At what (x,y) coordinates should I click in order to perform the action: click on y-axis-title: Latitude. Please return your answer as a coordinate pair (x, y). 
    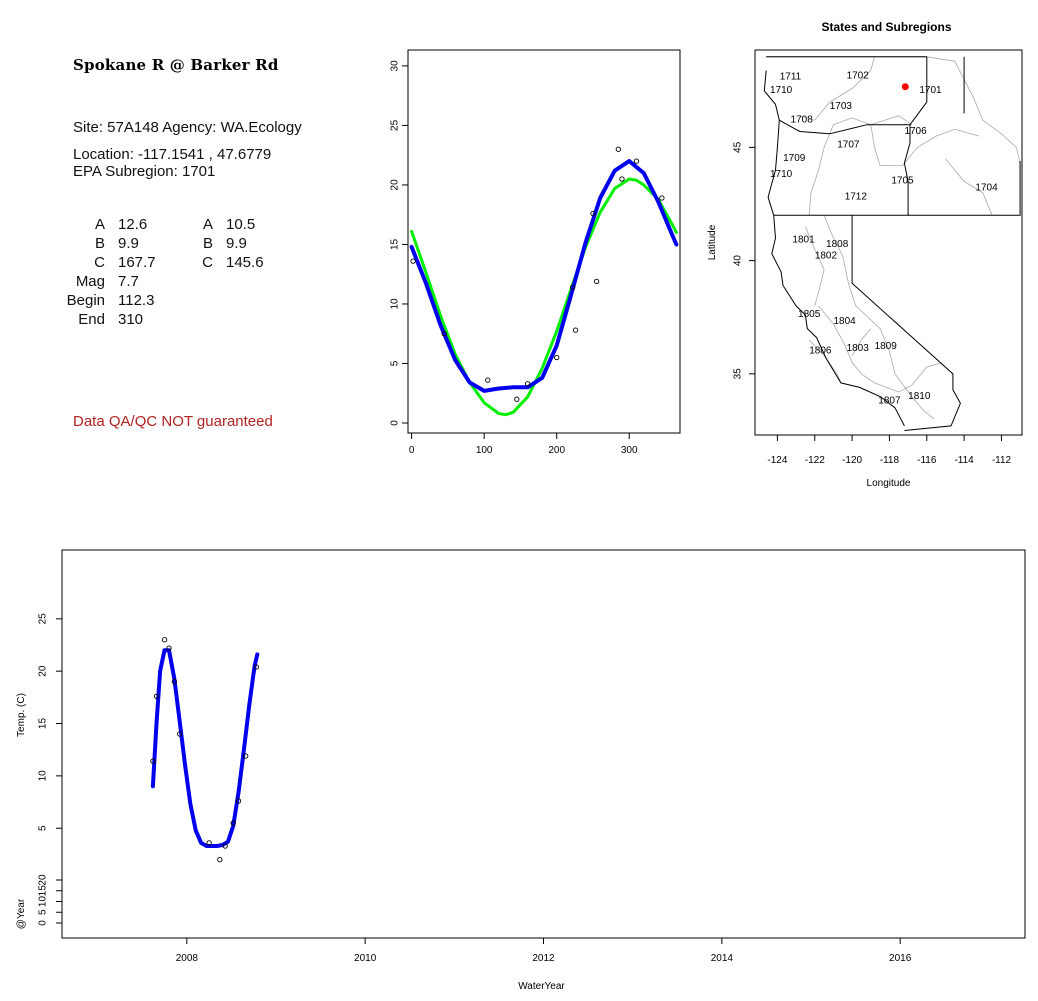
    Looking at the image, I should click on (712, 242).